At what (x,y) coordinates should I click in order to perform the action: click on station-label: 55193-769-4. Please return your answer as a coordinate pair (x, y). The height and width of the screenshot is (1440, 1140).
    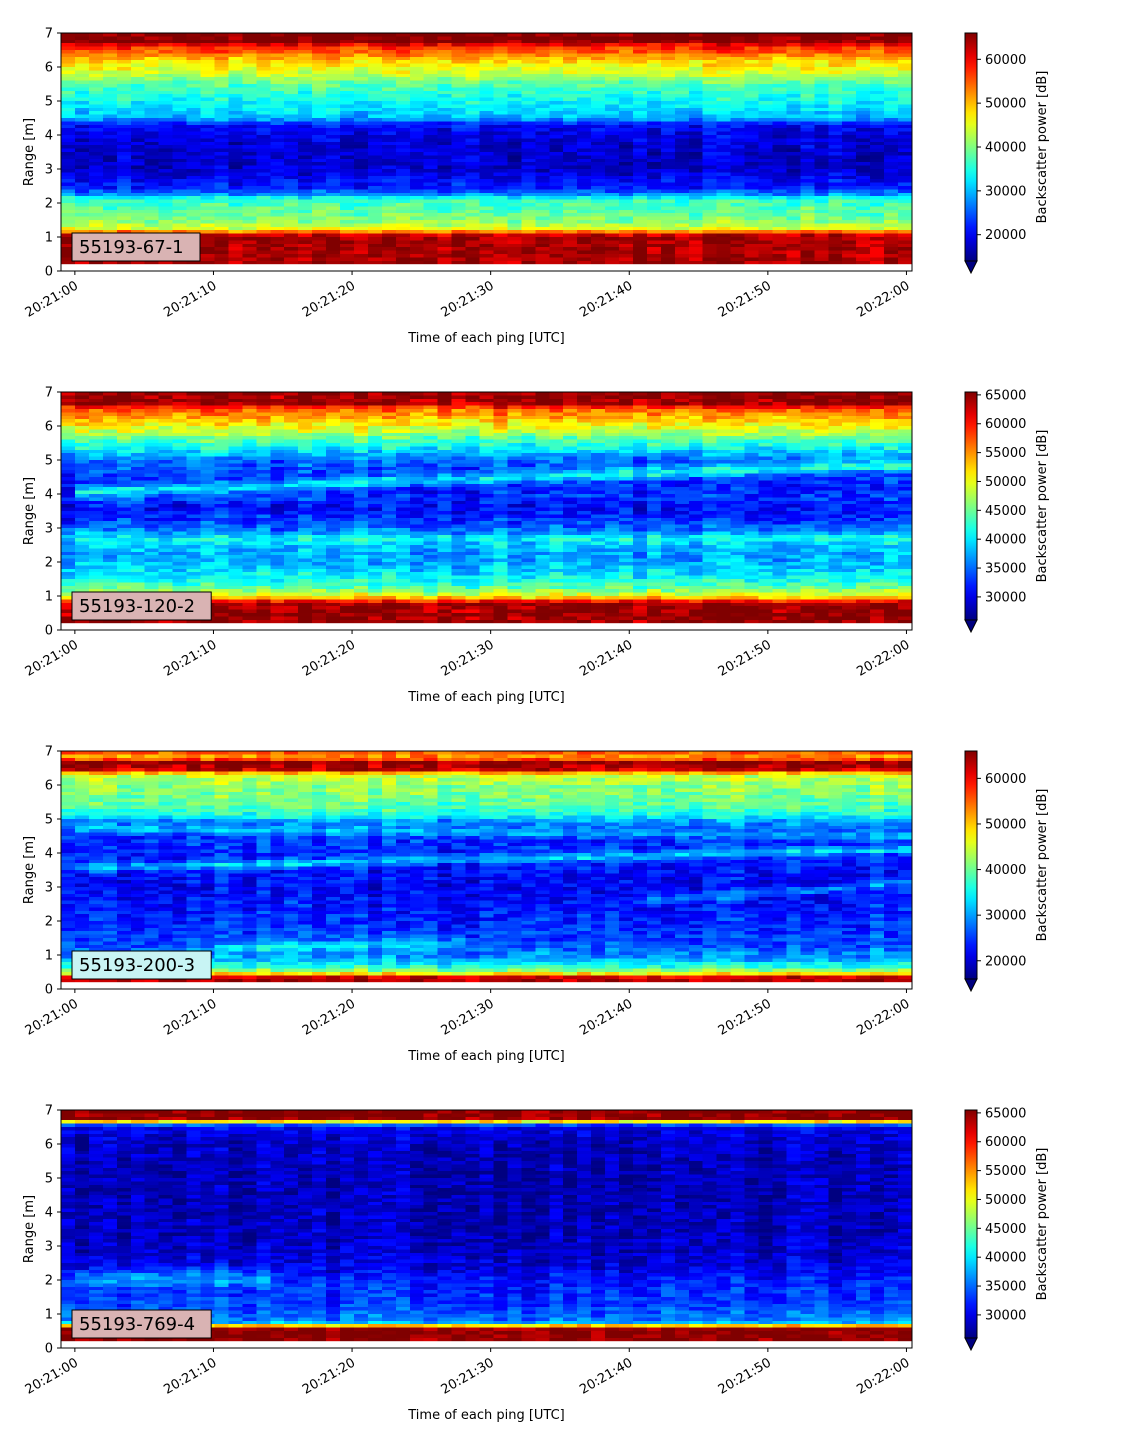
    Looking at the image, I should click on (137, 1324).